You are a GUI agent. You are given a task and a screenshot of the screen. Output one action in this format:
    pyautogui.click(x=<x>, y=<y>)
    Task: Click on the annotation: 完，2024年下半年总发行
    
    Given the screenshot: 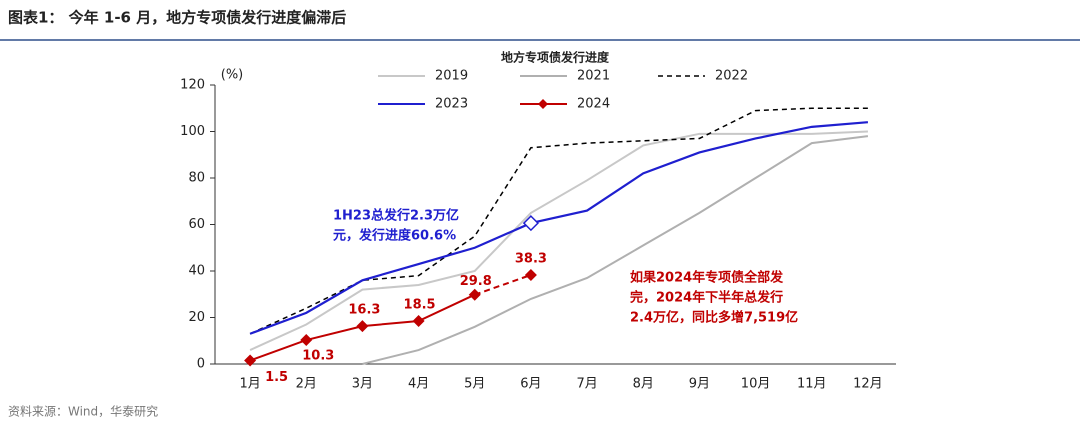 What is the action you would take?
    pyautogui.click(x=706, y=298)
    